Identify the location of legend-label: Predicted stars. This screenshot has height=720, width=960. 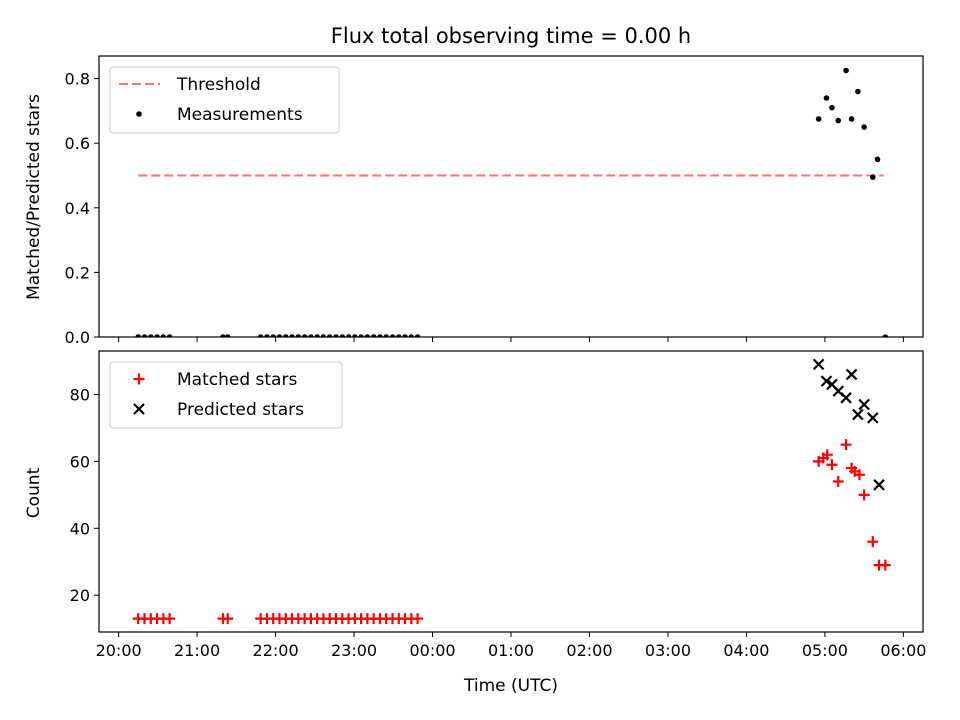
(240, 410).